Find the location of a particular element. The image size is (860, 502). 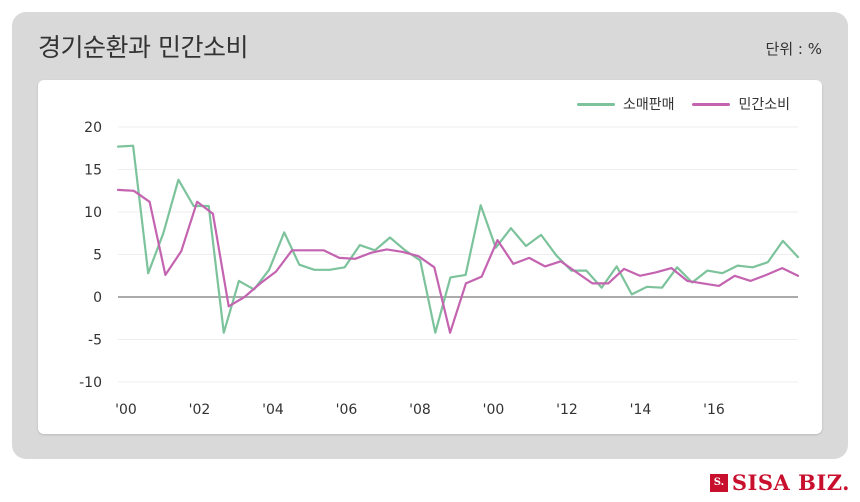

legend-item-retail: 소매판매 is located at coordinates (625, 104).